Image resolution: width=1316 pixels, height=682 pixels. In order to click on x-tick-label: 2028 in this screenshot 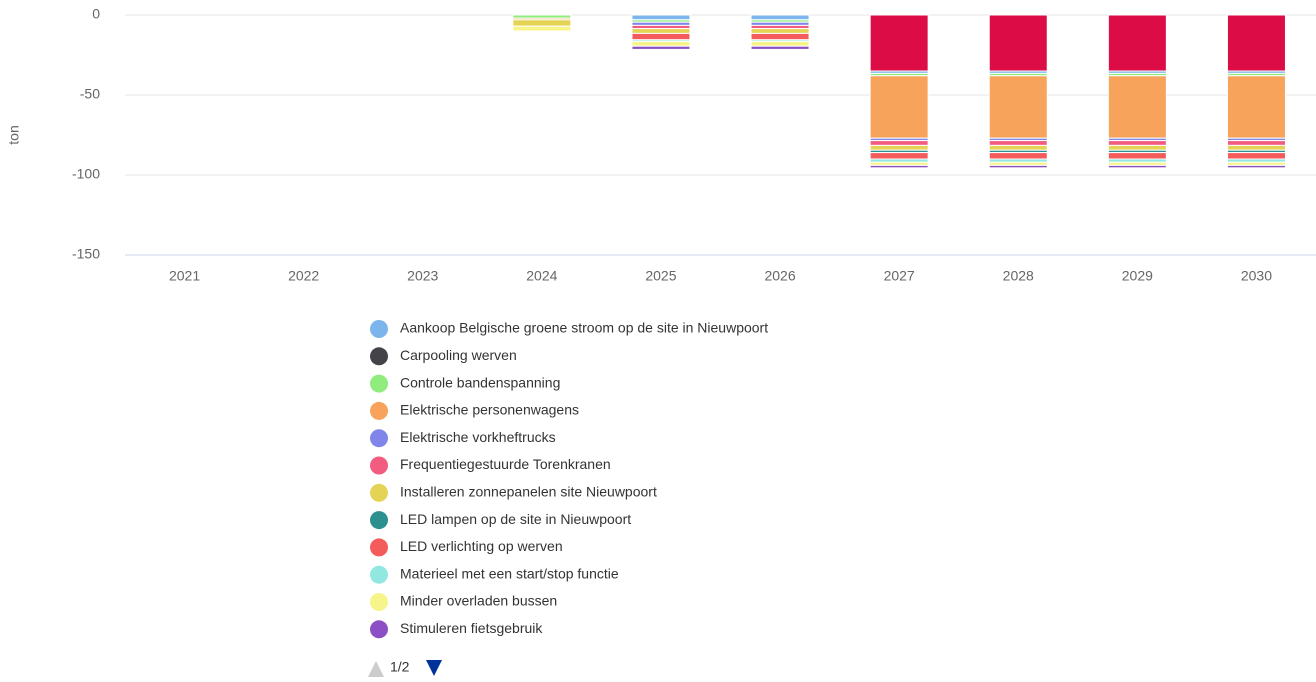, I will do `click(1018, 276)`.